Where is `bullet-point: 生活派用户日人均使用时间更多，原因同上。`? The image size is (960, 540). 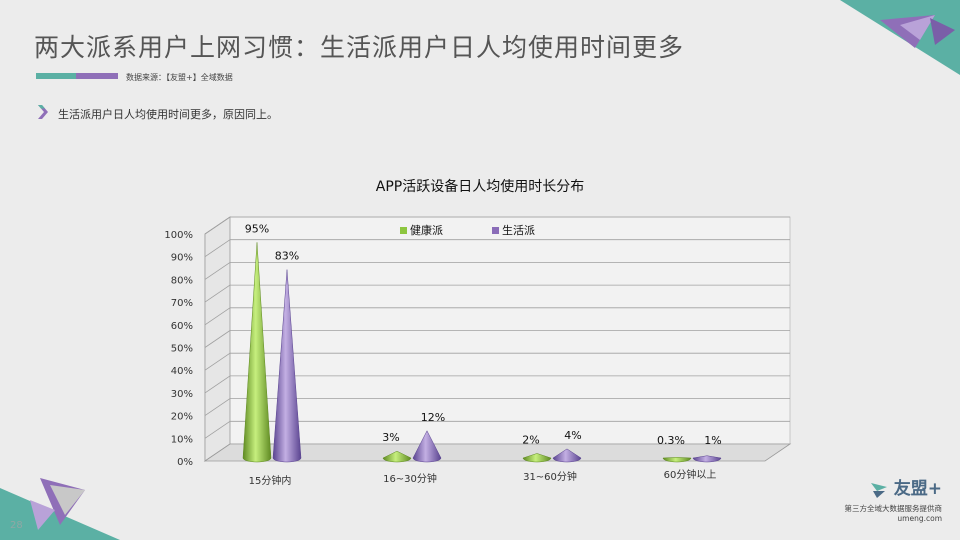
bullet-point: 生活派用户日人均使用时间更多，原因同上。 is located at coordinates (168, 114).